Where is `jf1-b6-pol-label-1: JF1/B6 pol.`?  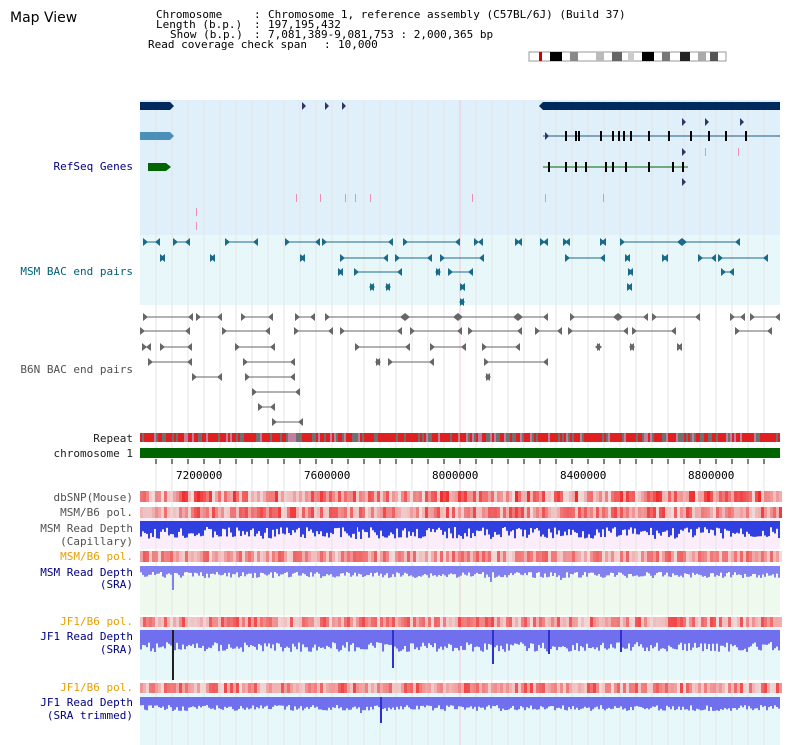 jf1-b6-pol-label-1: JF1/B6 pol. is located at coordinates (96, 621).